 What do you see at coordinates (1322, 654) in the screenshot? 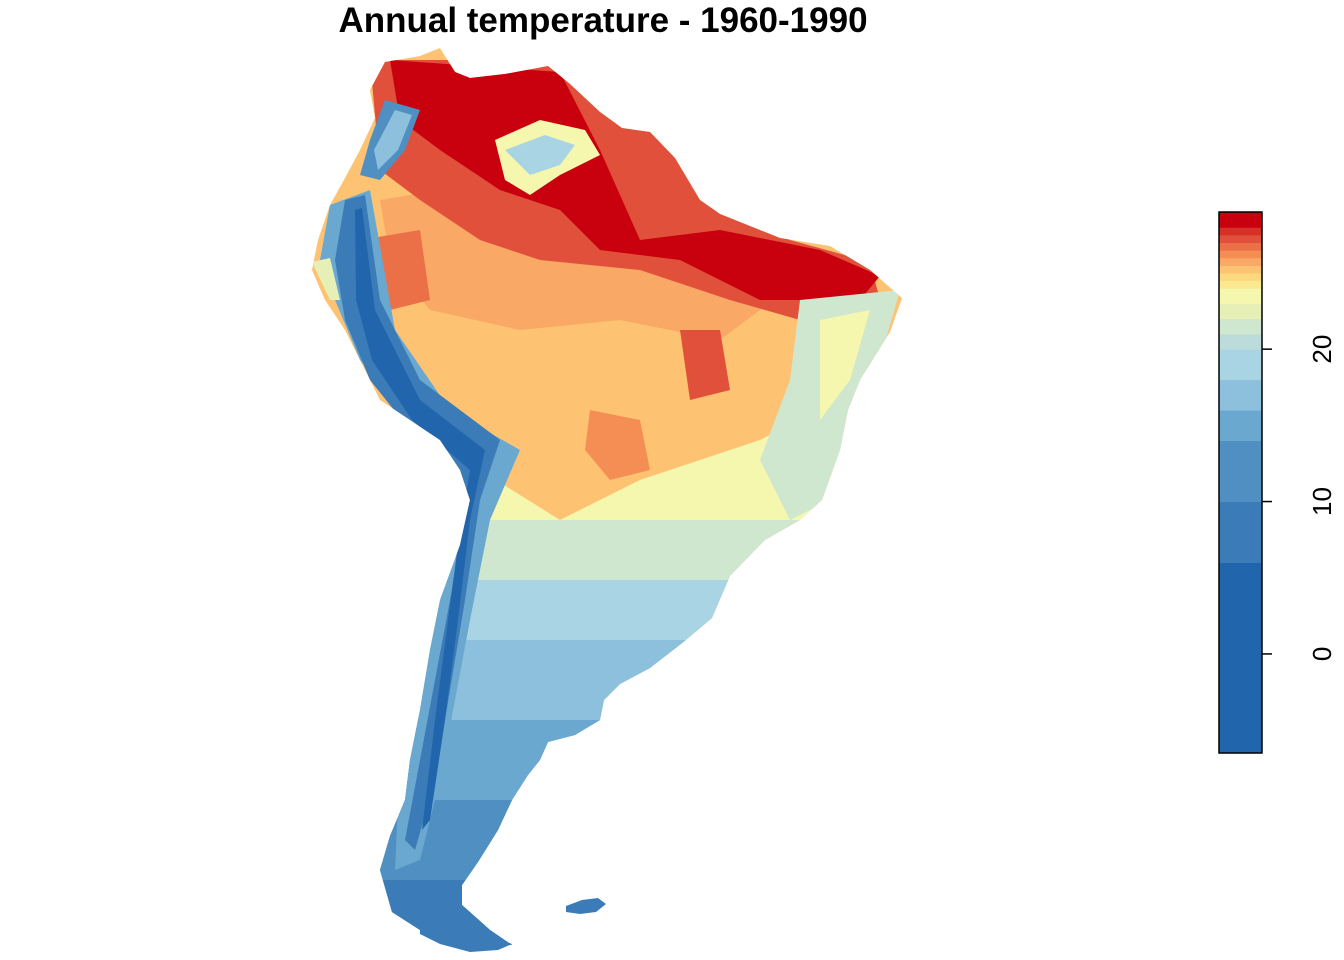
I see `legend-tick-label-0: 0` at bounding box center [1322, 654].